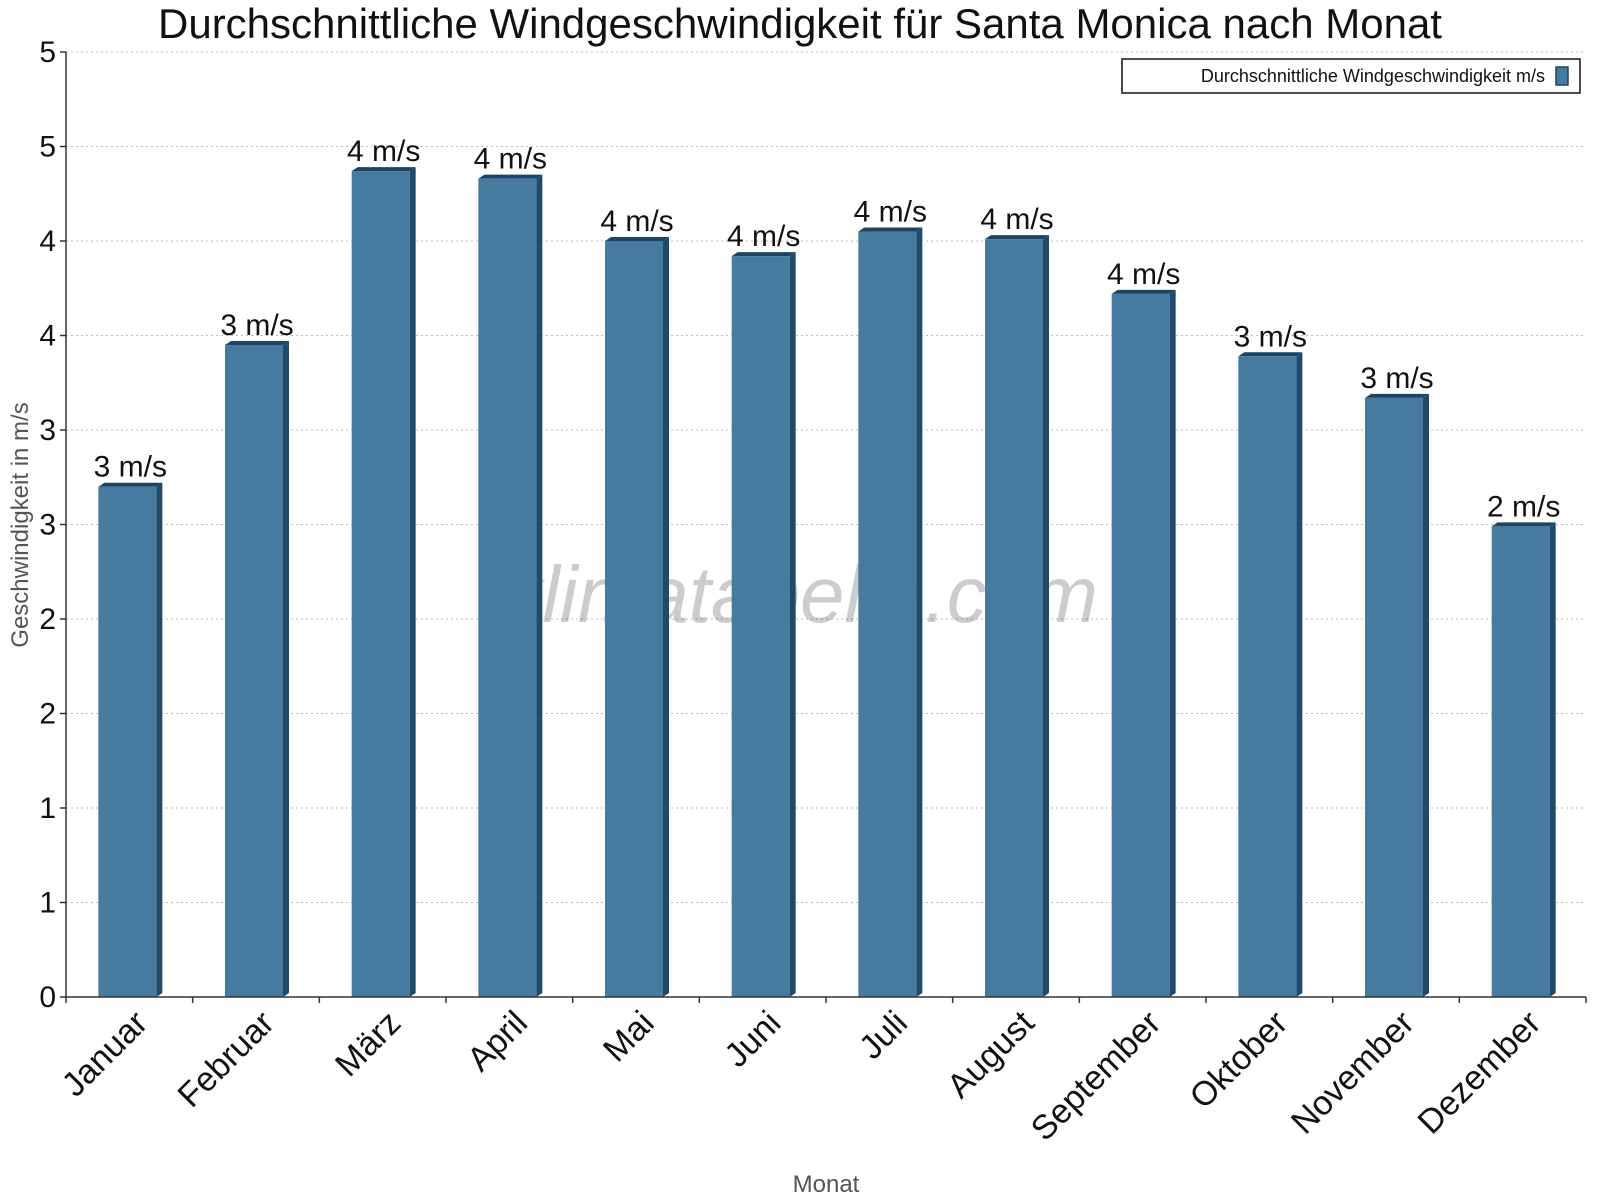 This screenshot has width=1600, height=1200. Describe the element at coordinates (226, 1059) in the screenshot. I see `x-tick-label: Februar` at that location.